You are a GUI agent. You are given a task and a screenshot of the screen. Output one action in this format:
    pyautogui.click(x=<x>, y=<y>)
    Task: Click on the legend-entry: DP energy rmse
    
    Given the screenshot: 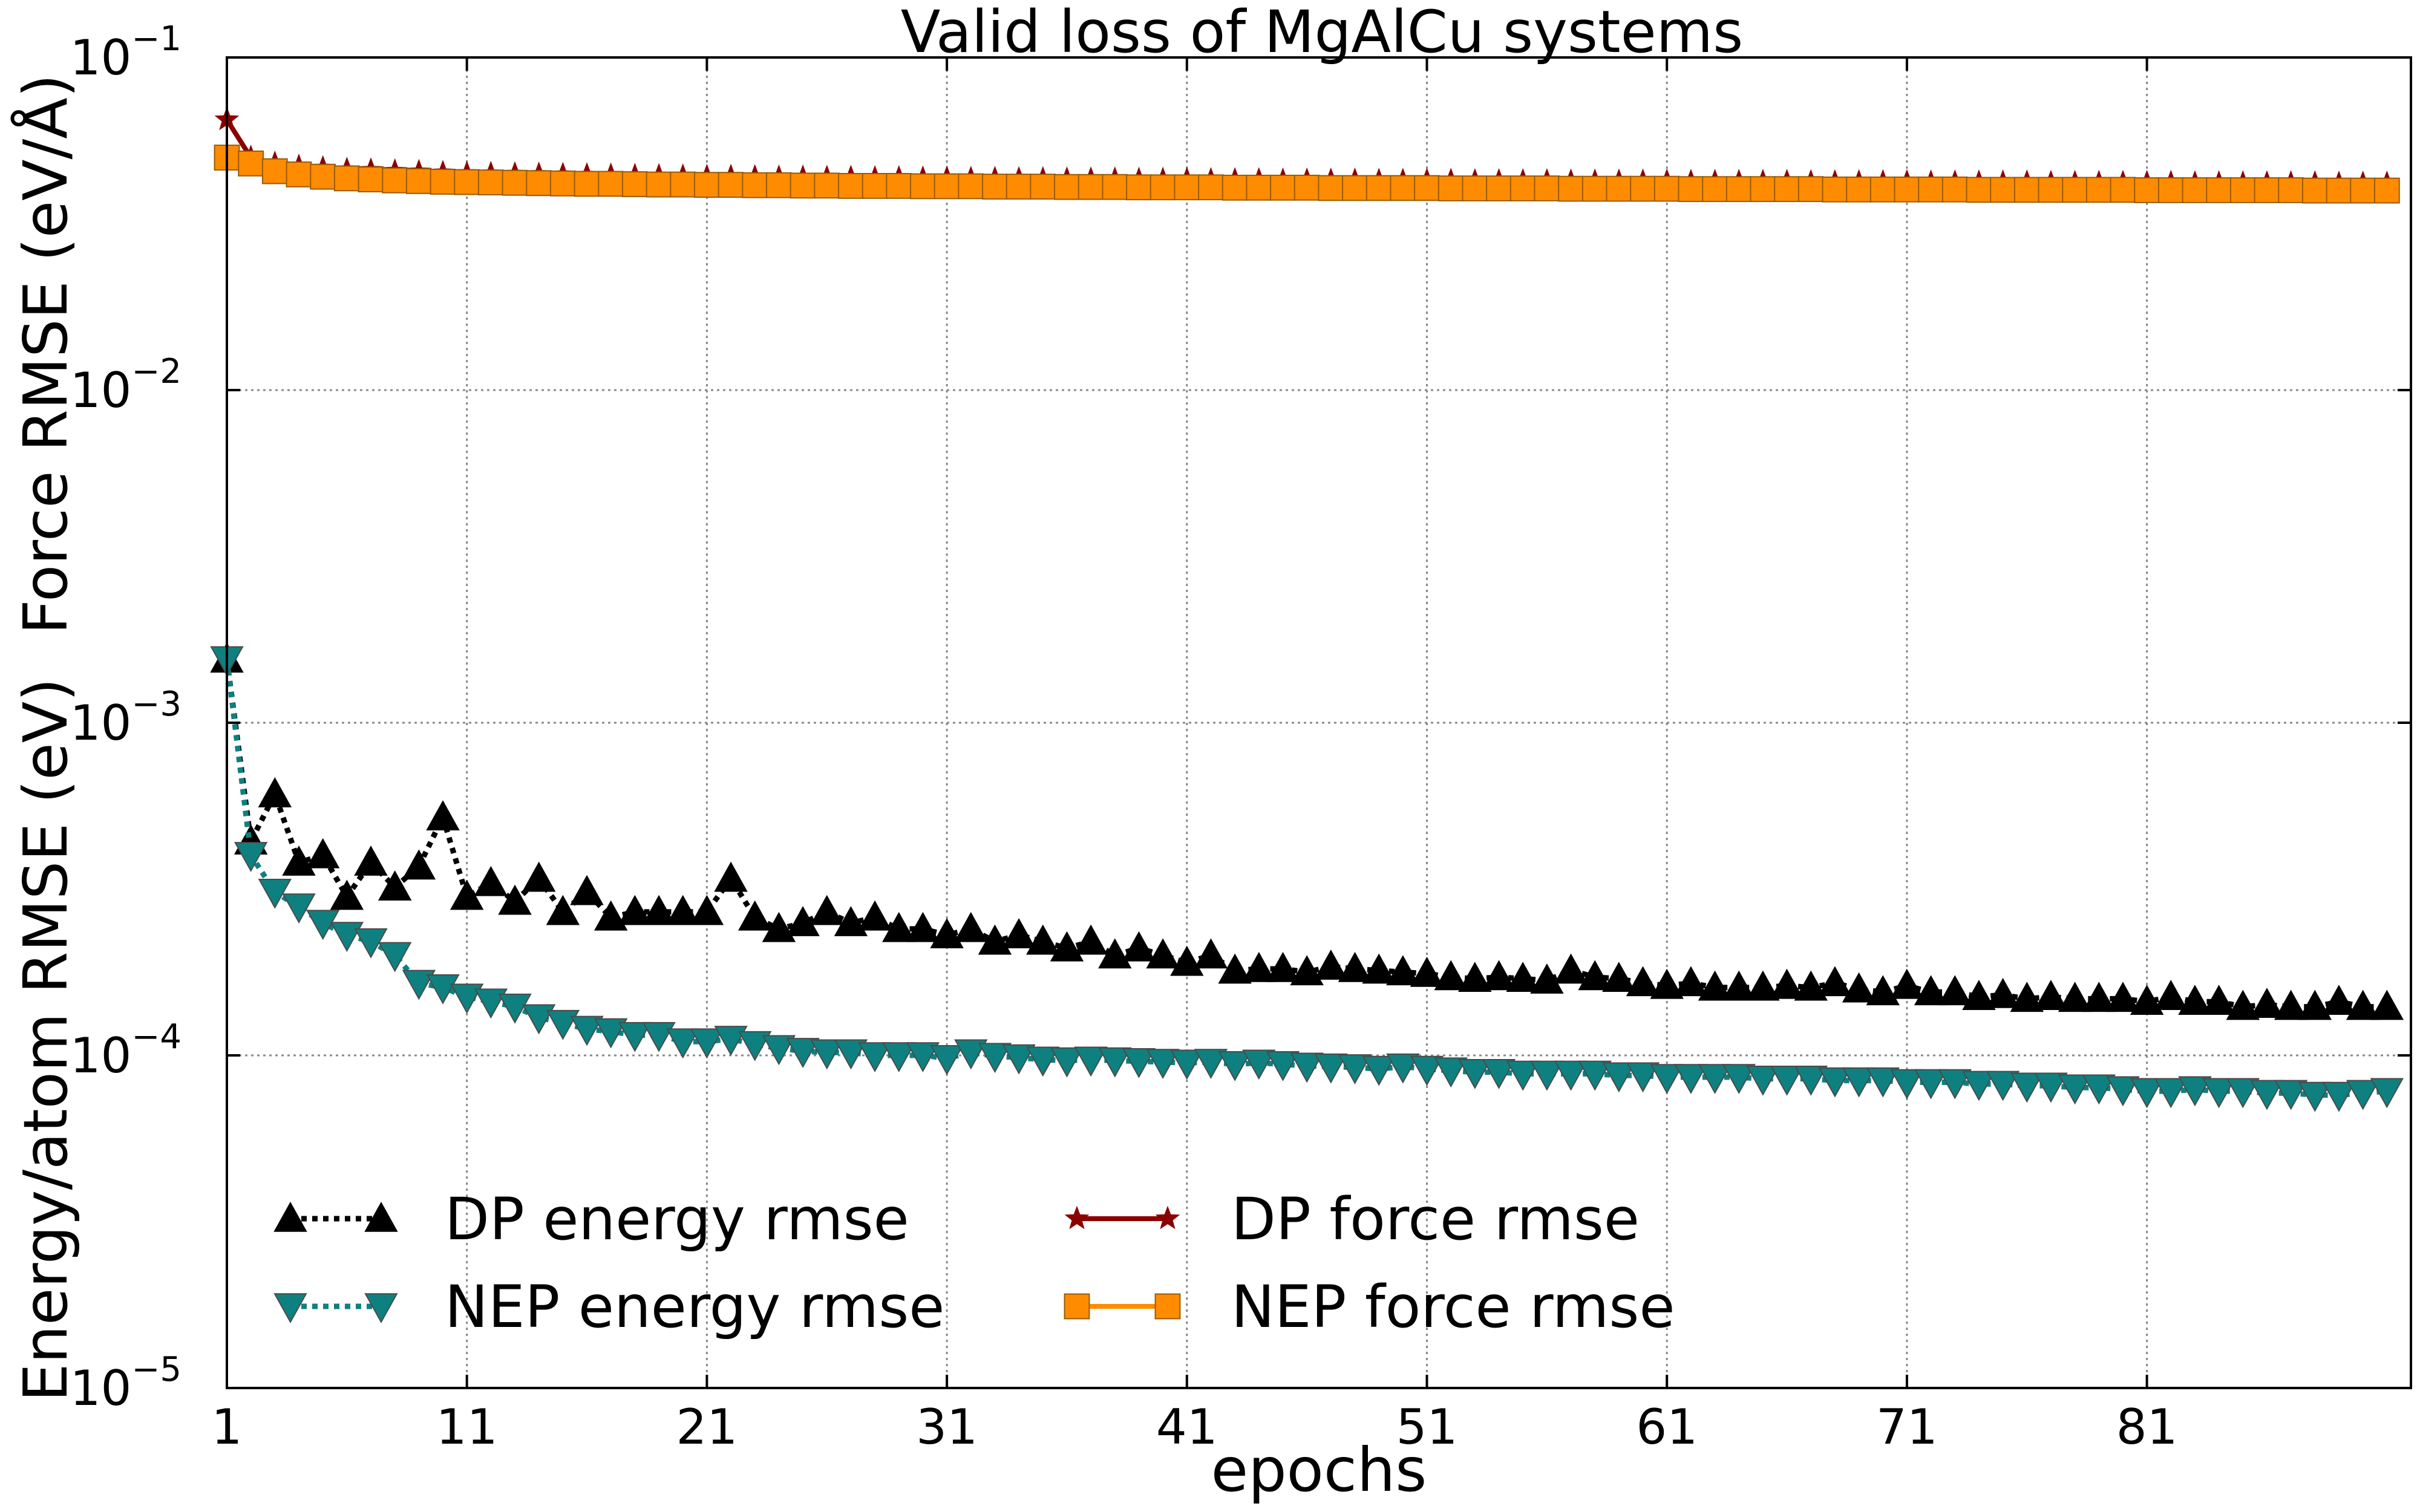 What is the action you would take?
    pyautogui.click(x=591, y=1219)
    